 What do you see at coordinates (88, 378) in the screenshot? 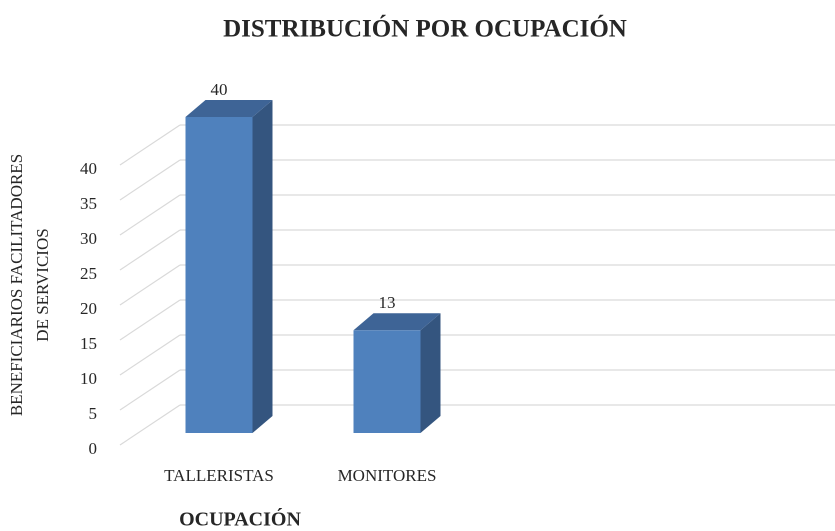
I see `y-tick-label: 10` at bounding box center [88, 378].